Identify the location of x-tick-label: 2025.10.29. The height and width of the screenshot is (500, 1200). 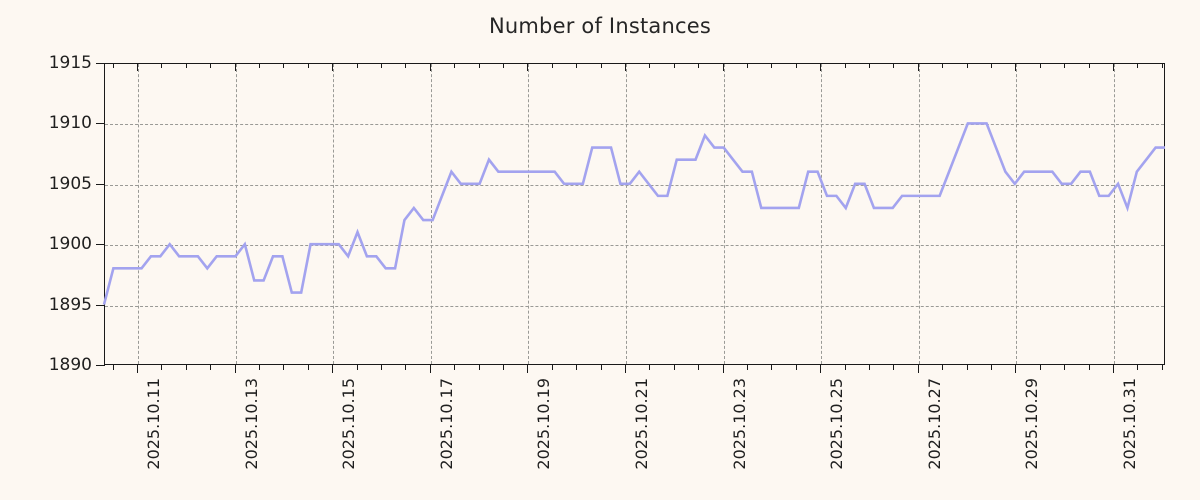
(1032, 424).